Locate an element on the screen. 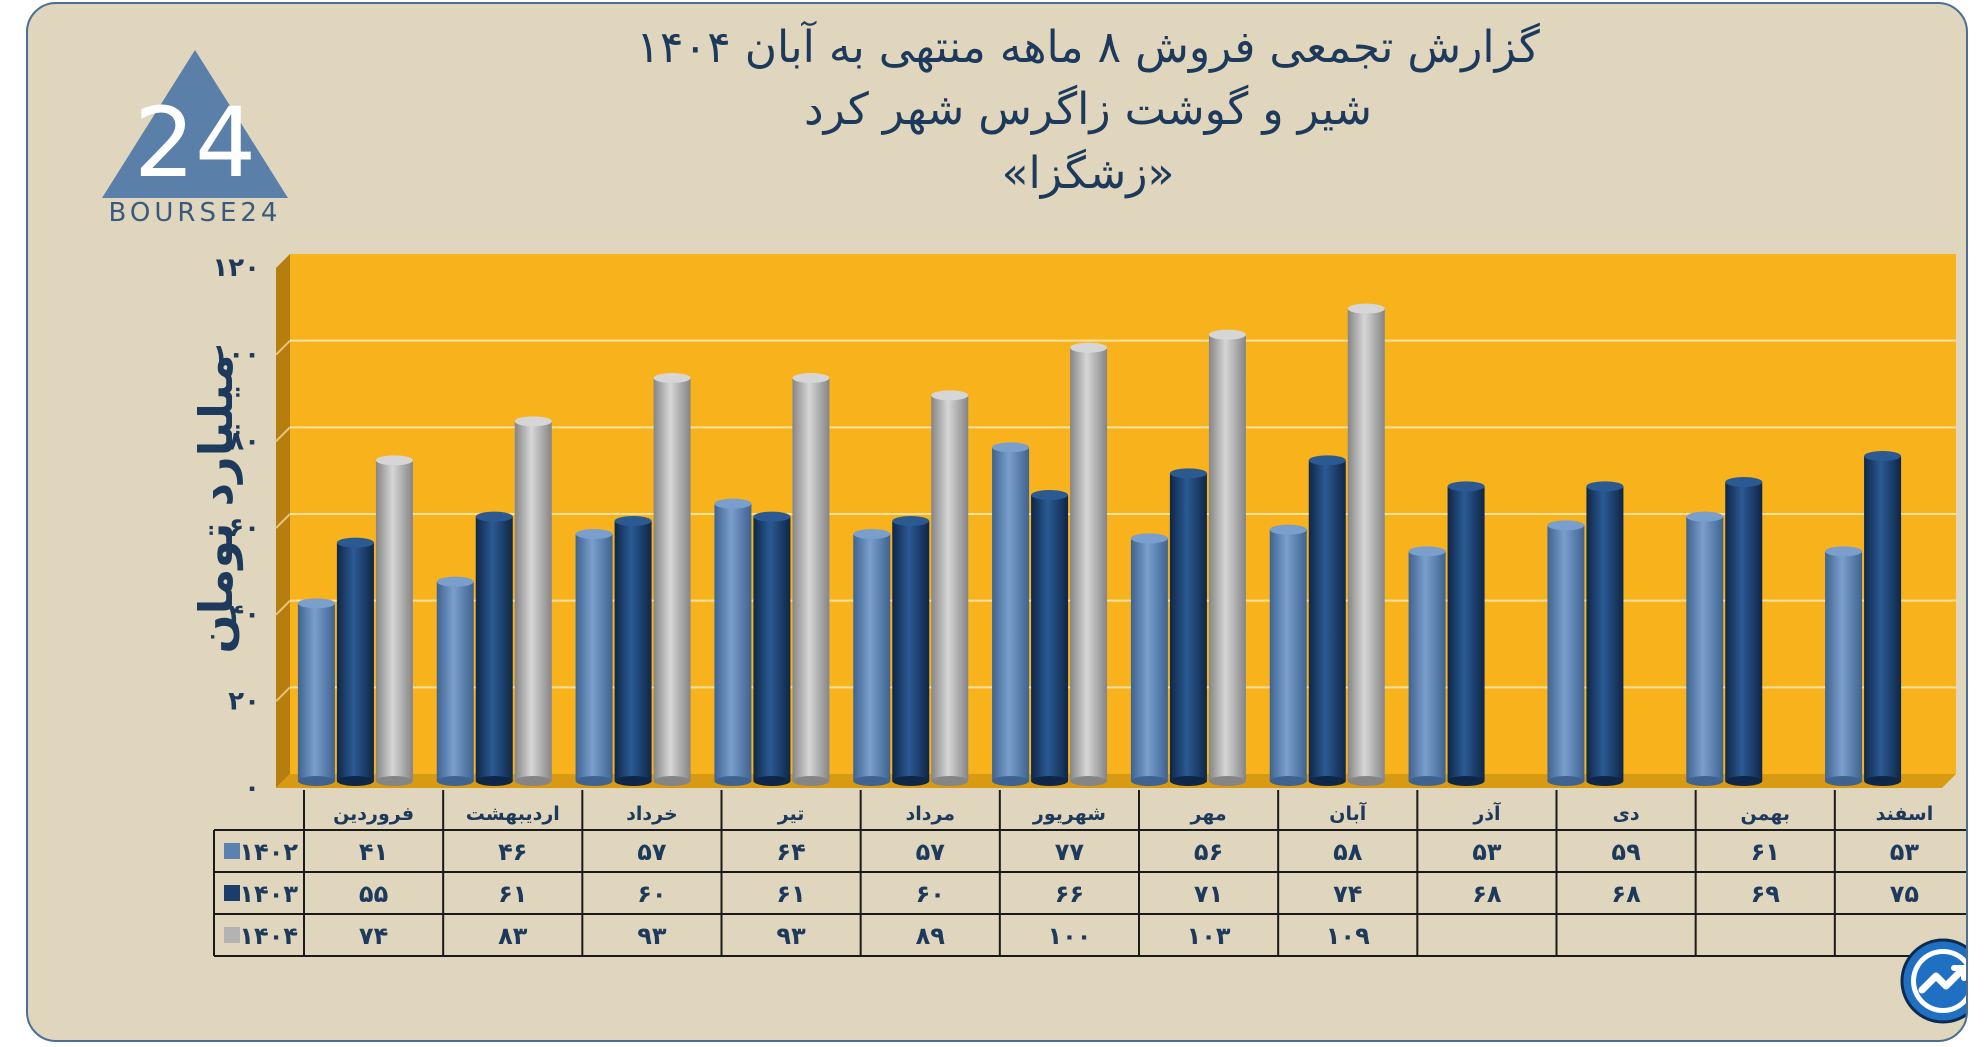 This screenshot has width=1986, height=1047. legend-swatch is located at coordinates (232, 935).